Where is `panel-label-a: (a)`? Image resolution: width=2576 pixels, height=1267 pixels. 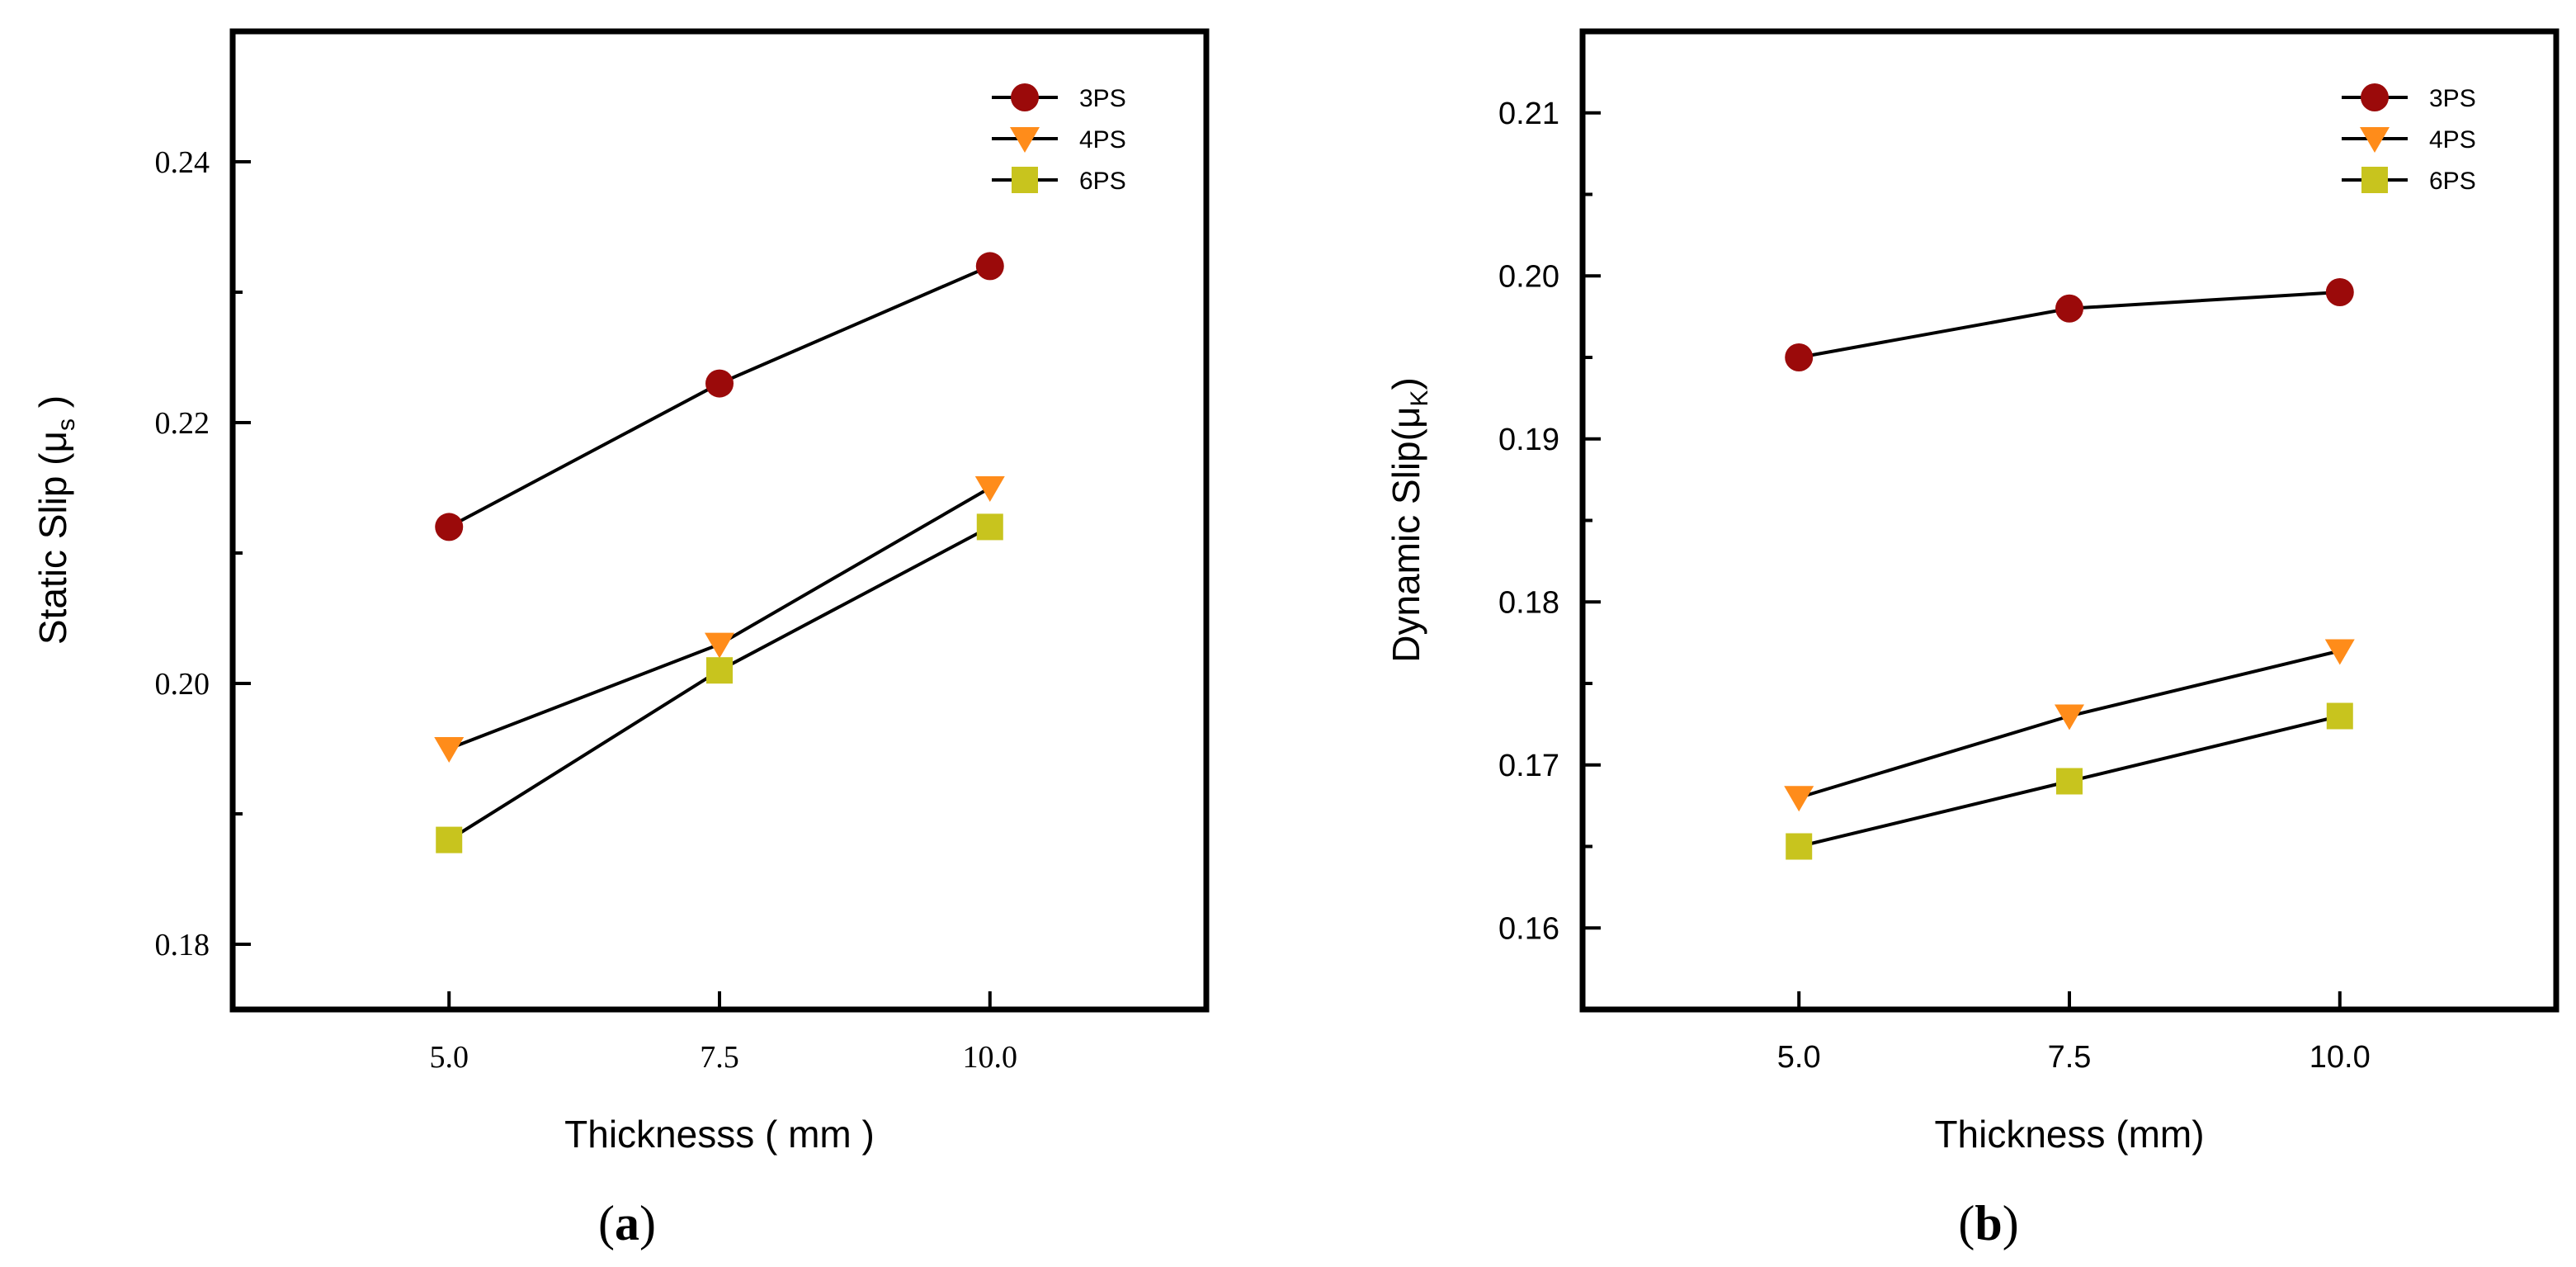 panel-label-a: (a) is located at coordinates (627, 1223).